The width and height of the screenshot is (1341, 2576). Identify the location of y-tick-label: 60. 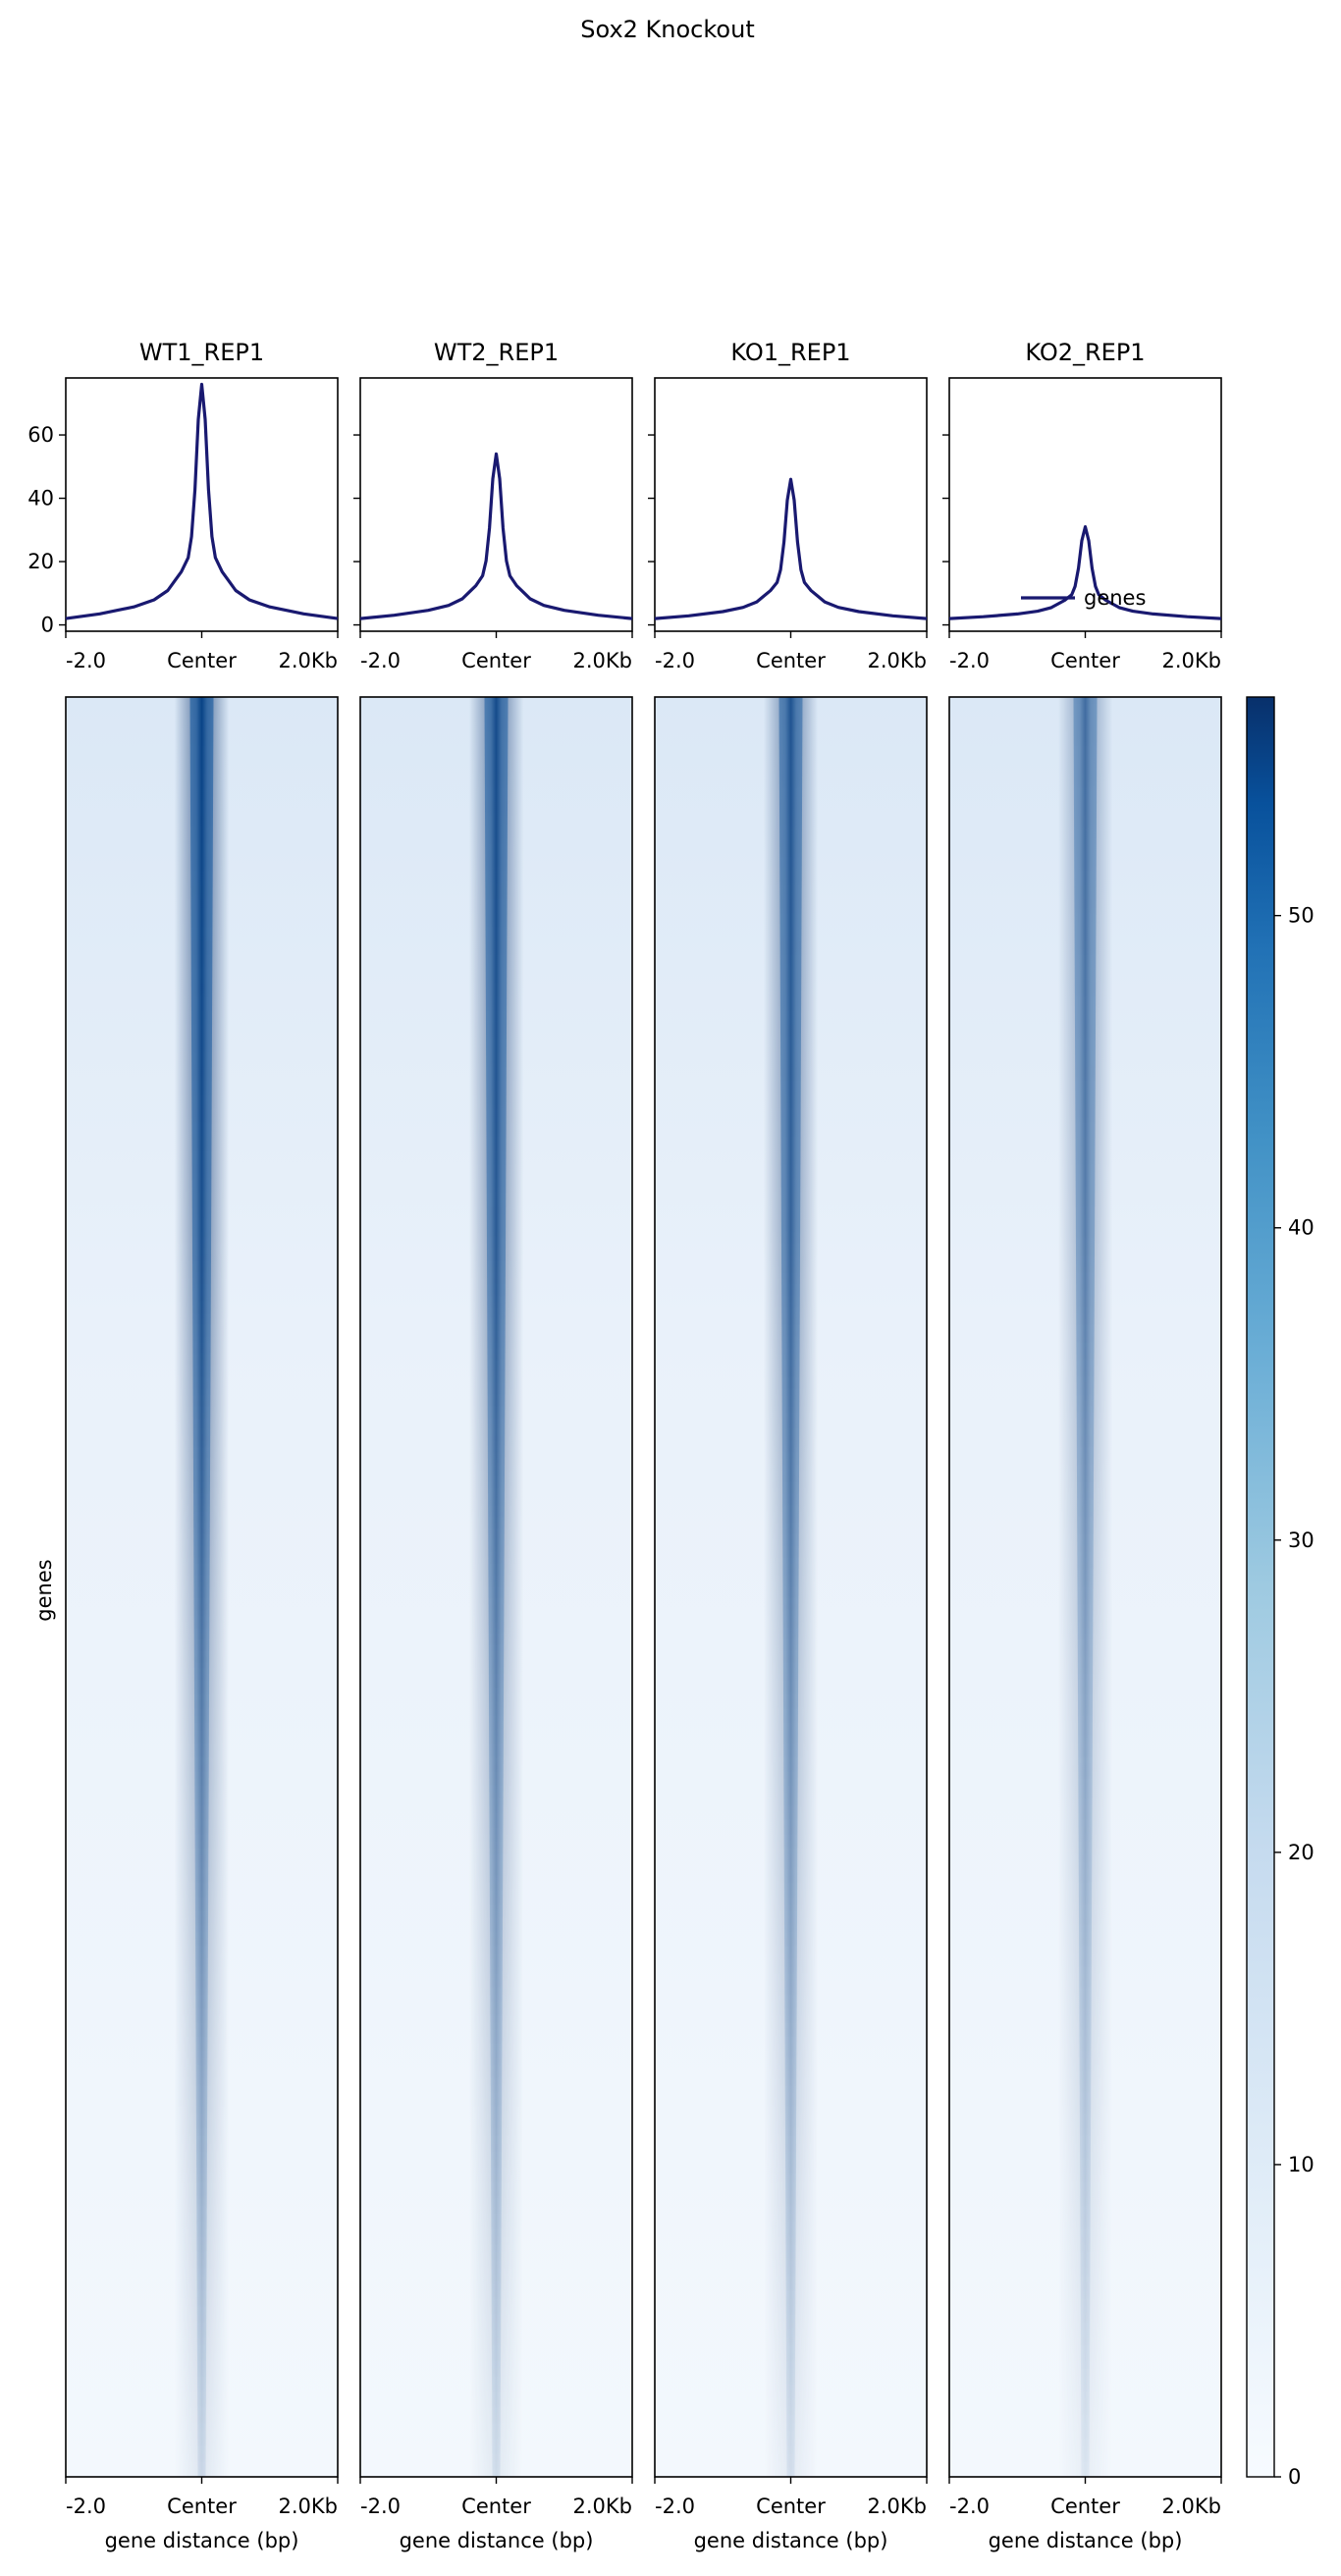
(40, 435).